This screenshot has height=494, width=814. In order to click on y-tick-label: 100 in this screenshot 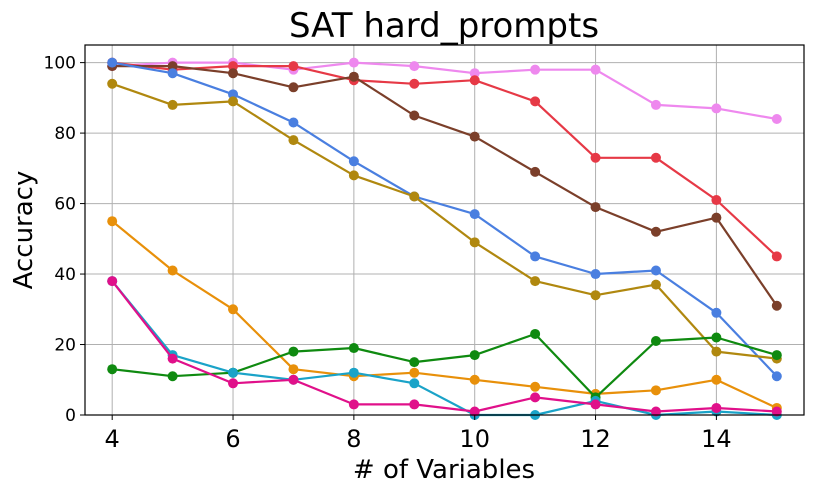, I will do `click(60, 64)`.